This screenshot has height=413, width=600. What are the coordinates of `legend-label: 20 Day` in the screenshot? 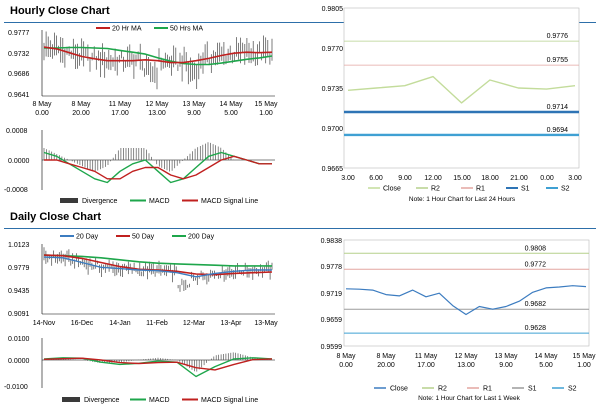 It's located at (87, 237).